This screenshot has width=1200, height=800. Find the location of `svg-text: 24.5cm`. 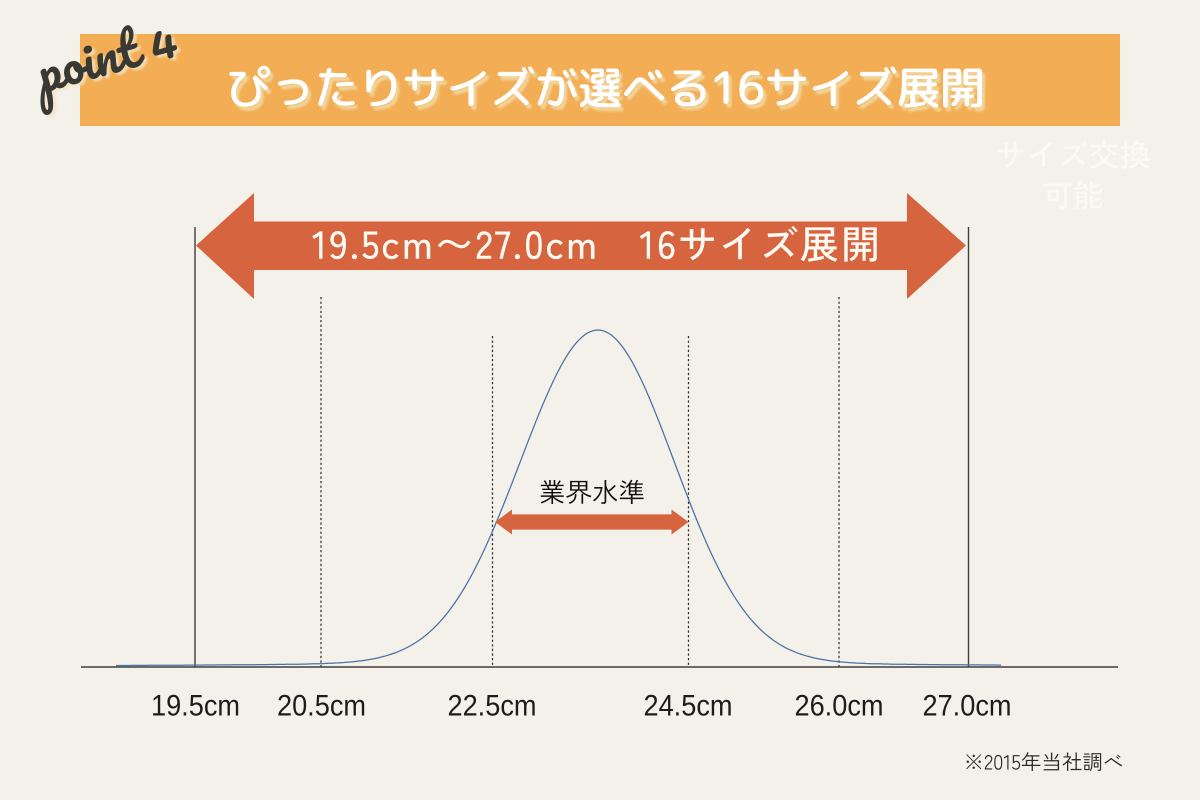

svg-text: 24.5cm is located at coordinates (688, 706).